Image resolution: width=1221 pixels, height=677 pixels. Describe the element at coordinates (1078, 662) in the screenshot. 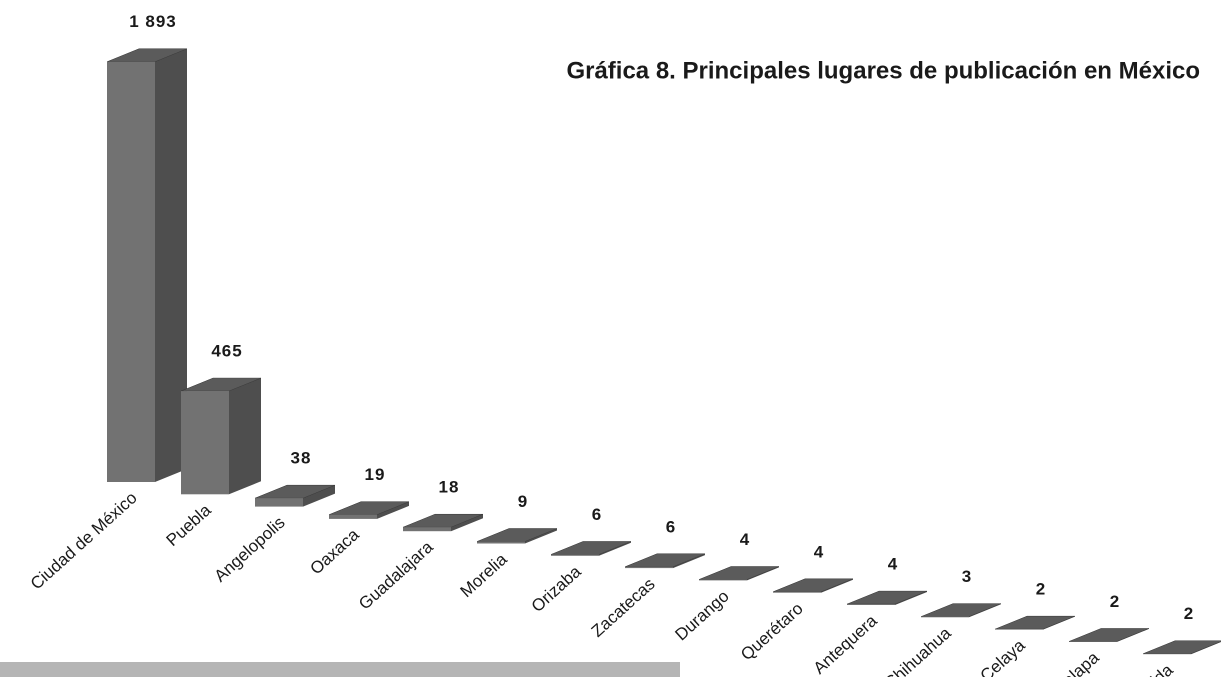

I see `x-tick-label: Jalapa` at that location.